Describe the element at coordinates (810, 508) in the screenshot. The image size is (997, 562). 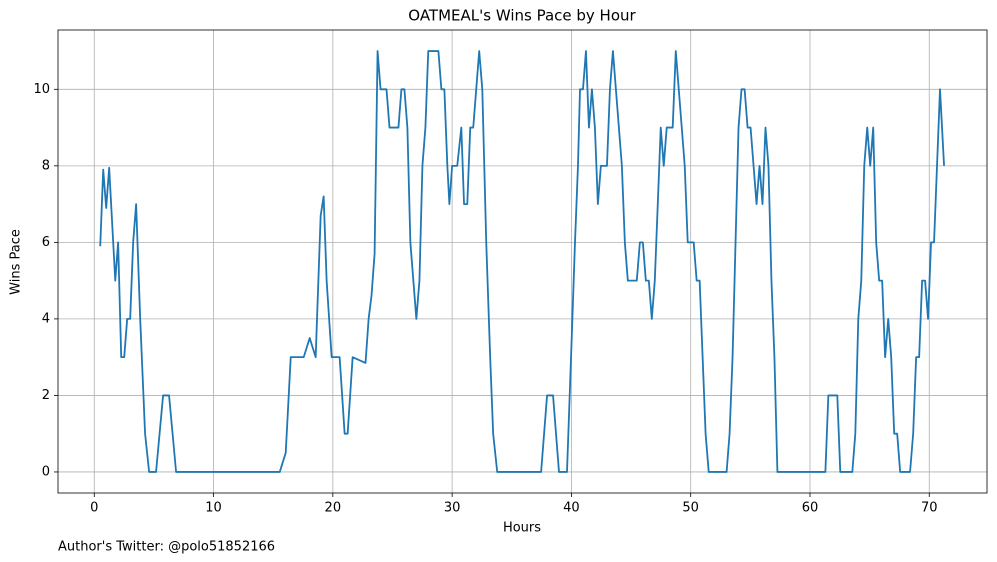
I see `x-tick-label: 60` at that location.